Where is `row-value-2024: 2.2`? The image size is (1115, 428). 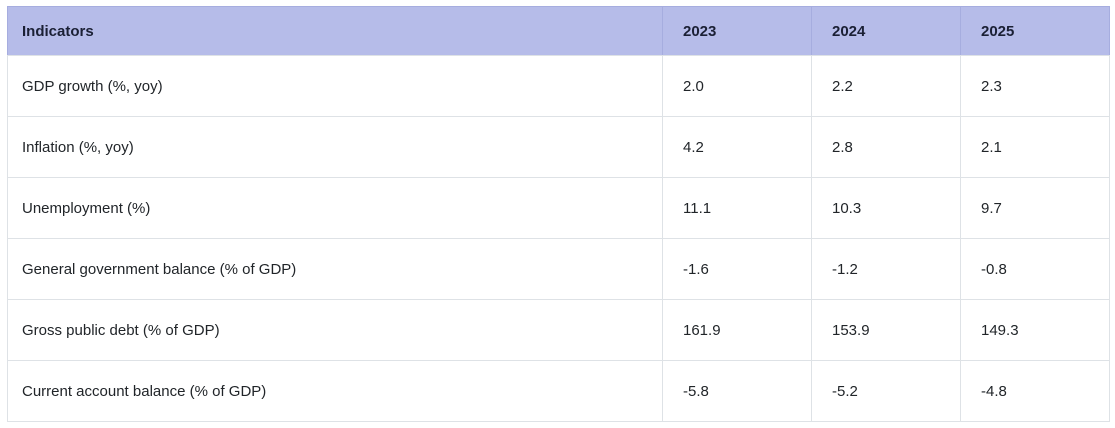
row-value-2024: 2.2 is located at coordinates (886, 86).